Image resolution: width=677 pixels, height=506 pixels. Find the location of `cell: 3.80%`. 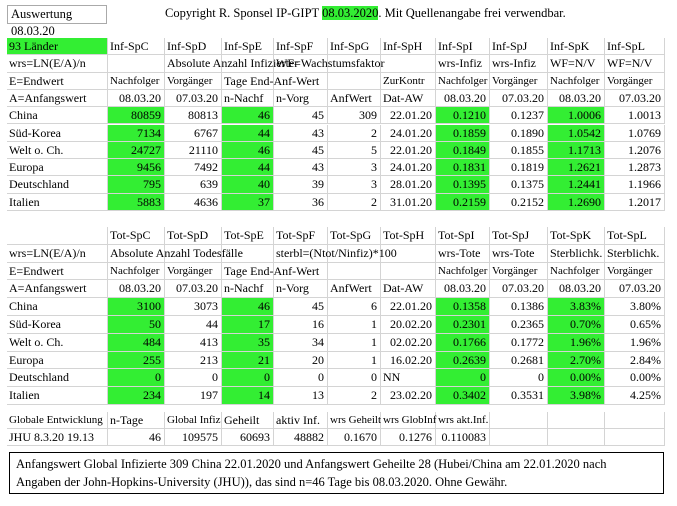

cell: 3.80% is located at coordinates (635, 307).